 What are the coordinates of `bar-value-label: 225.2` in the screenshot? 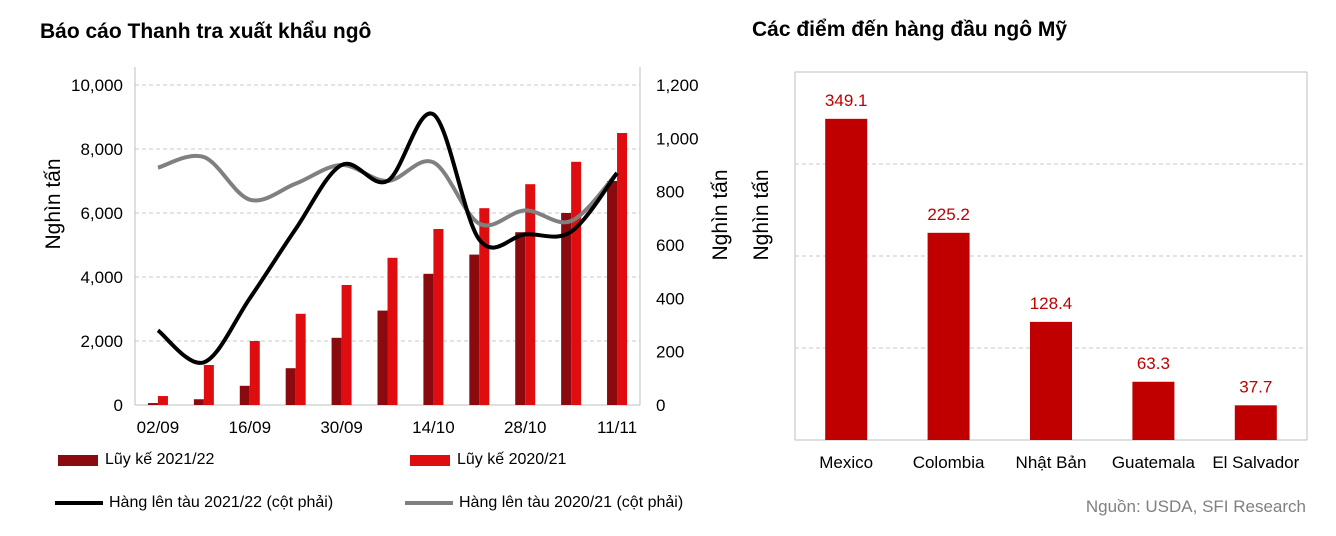 It's located at (948, 214).